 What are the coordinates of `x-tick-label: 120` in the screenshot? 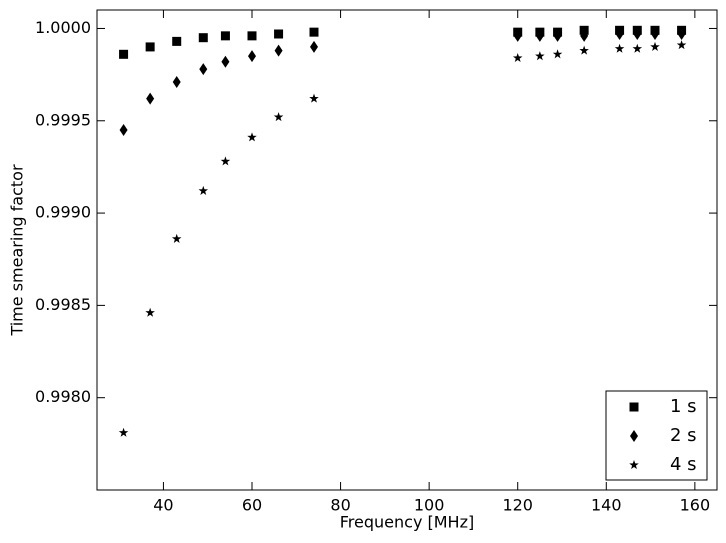 It's located at (517, 505).